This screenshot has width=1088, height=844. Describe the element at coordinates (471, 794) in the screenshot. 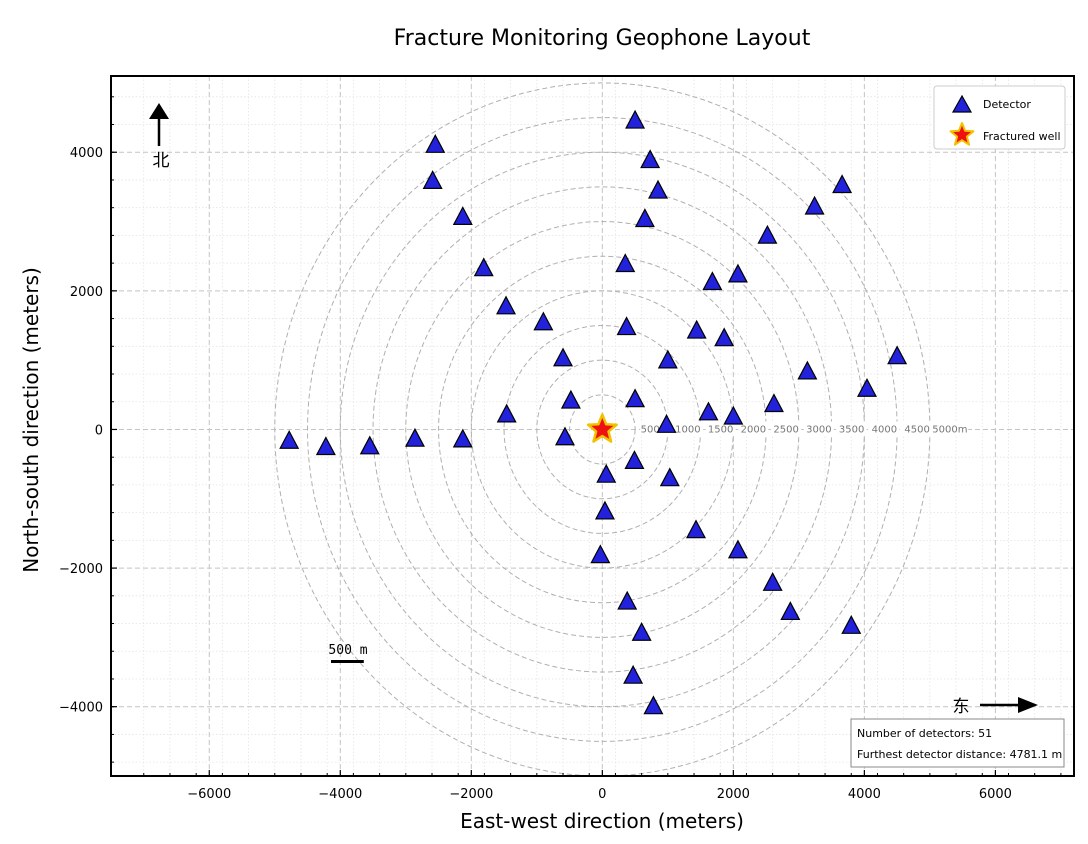

I see `x-tick-label: −2000` at that location.